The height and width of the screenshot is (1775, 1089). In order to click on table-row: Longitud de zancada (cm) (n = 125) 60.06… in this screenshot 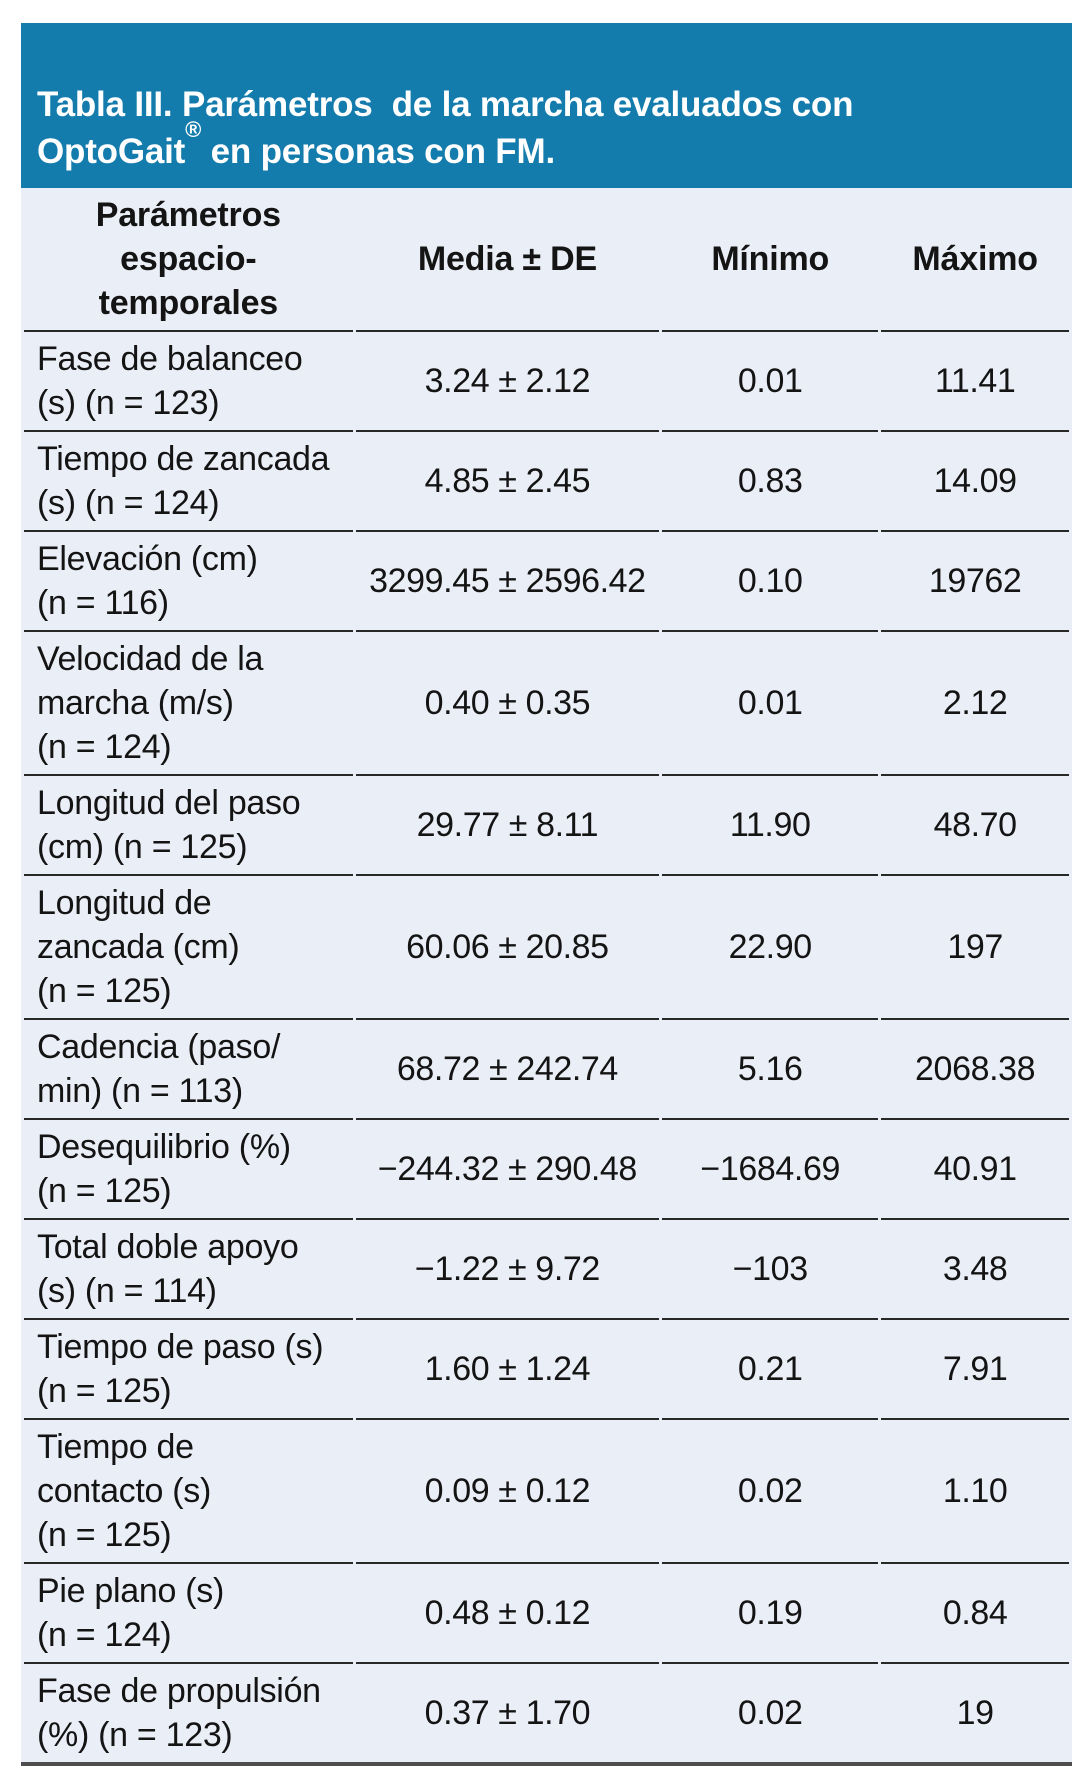, I will do `click(546, 948)`.